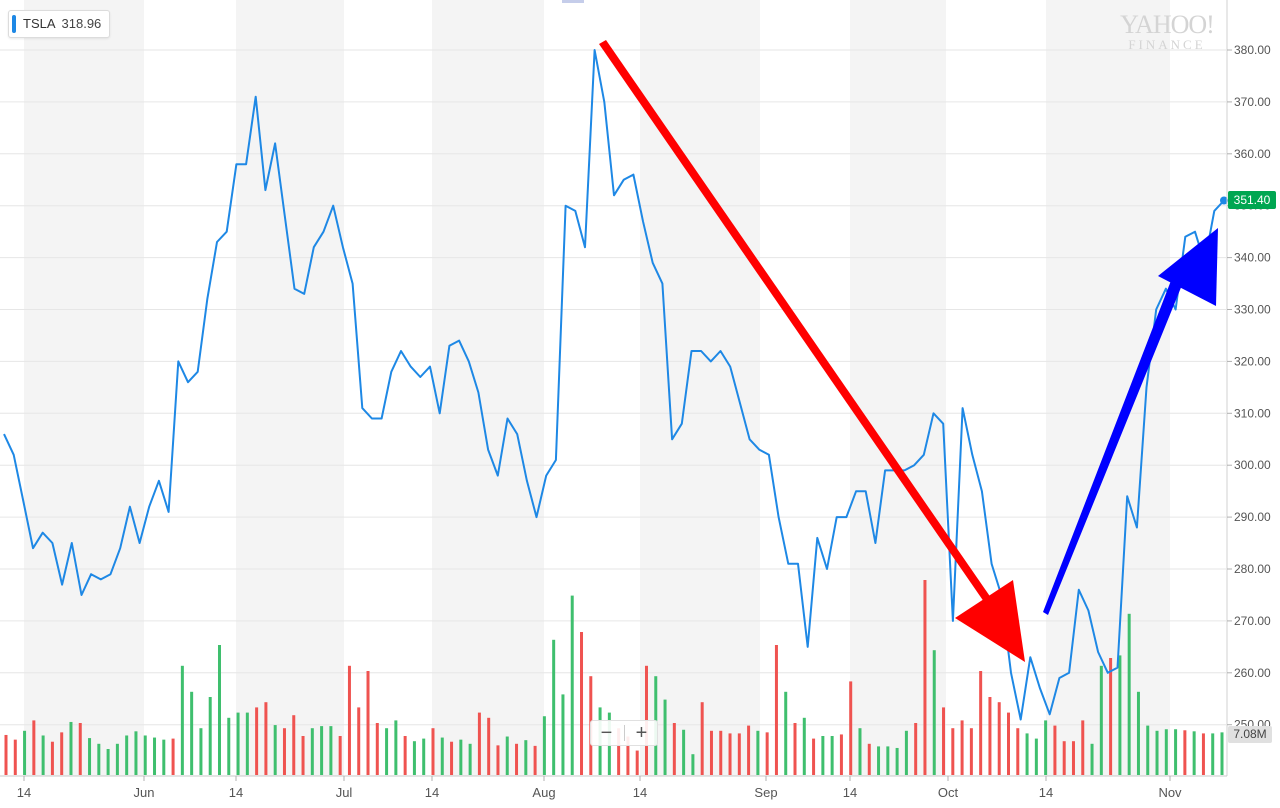  Describe the element at coordinates (1252, 569) in the screenshot. I see `y-tick-label: 280.00` at that location.